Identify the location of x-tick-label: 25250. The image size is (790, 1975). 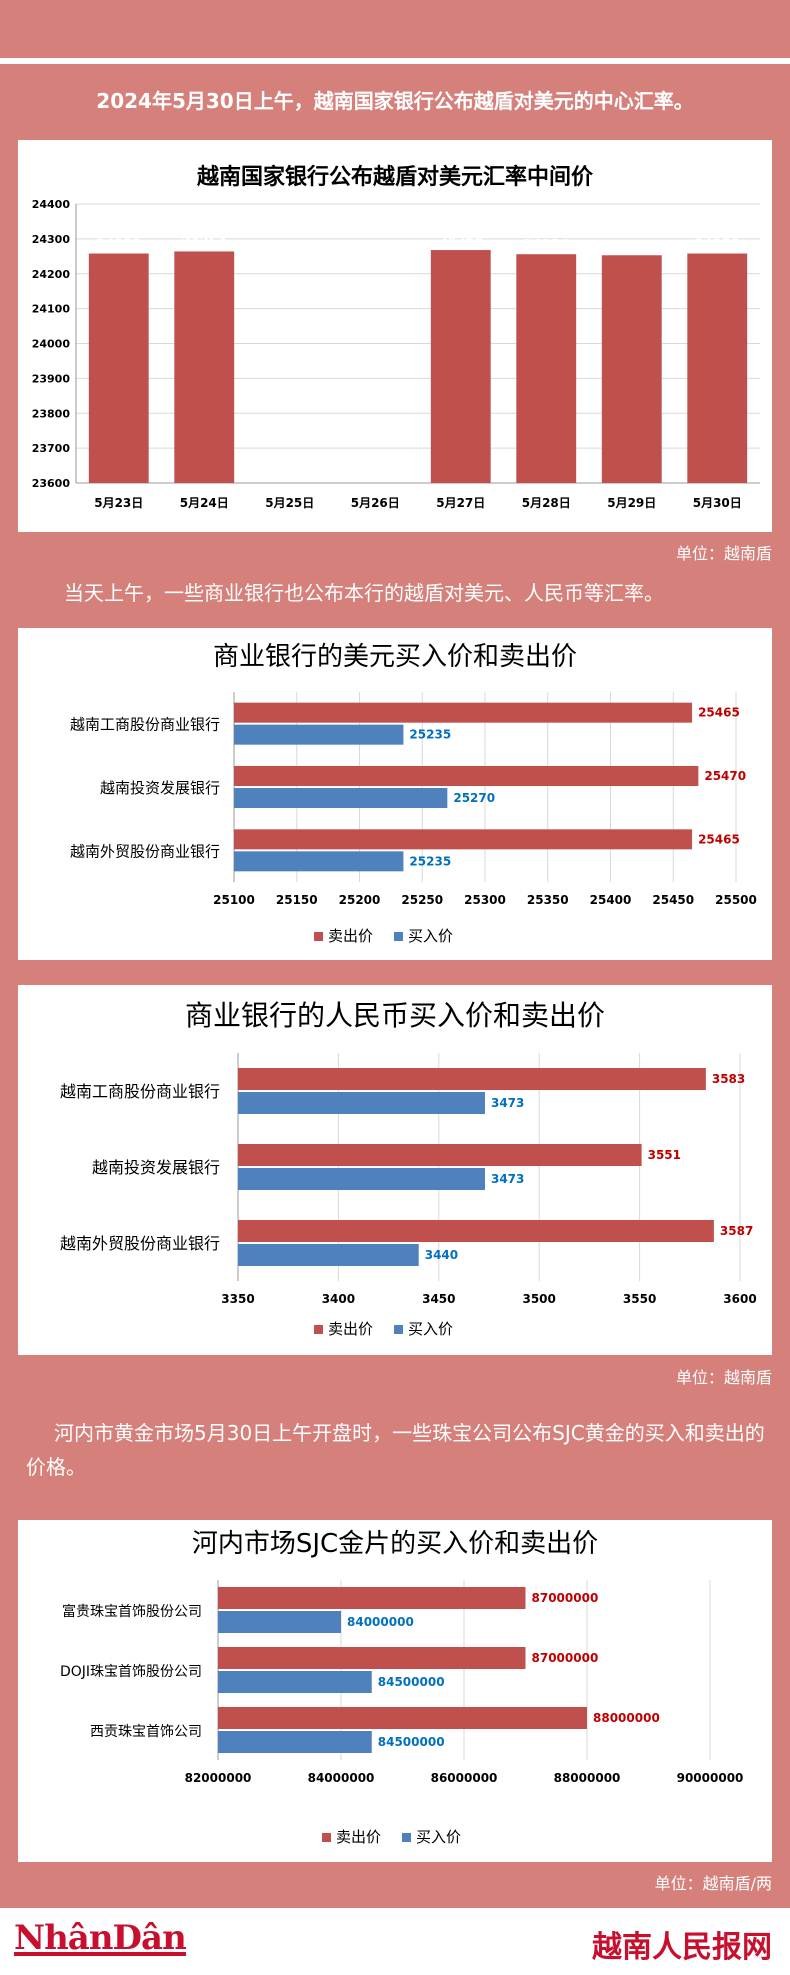
(422, 900).